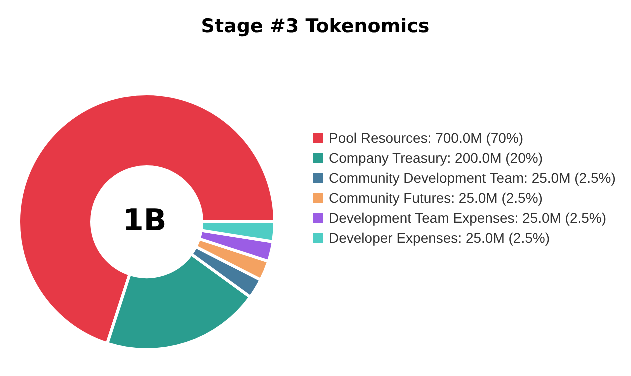  Describe the element at coordinates (145, 221) in the screenshot. I see `text: 1B` at that location.